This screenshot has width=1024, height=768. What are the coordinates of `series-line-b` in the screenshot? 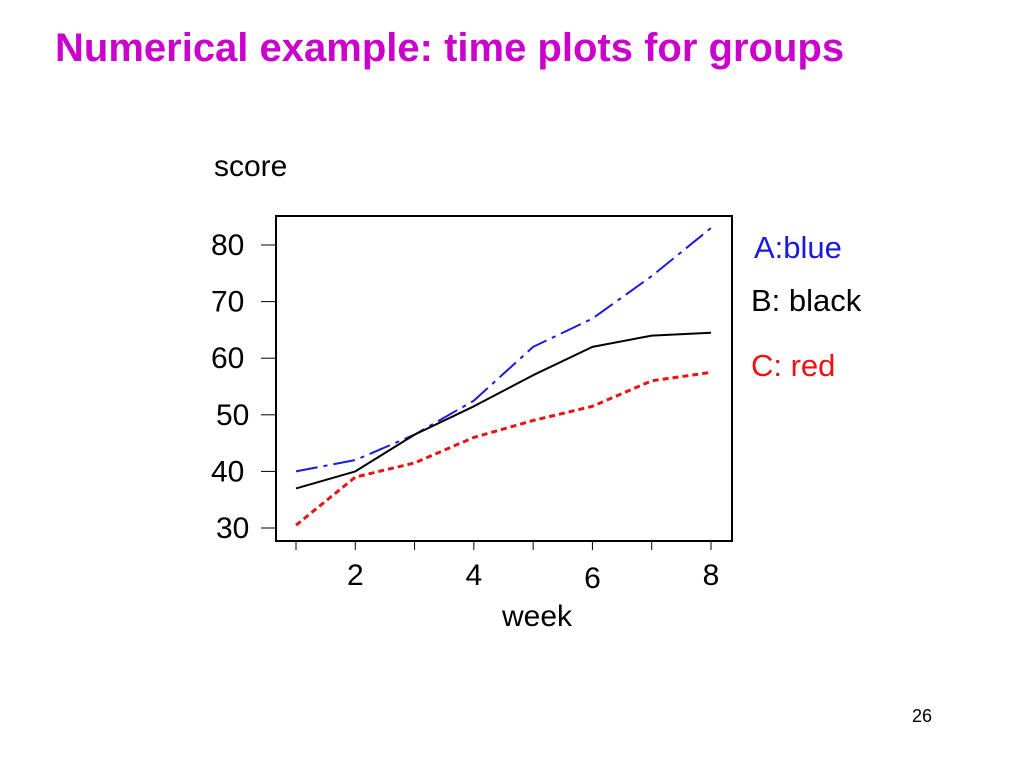 It's located at (503, 410).